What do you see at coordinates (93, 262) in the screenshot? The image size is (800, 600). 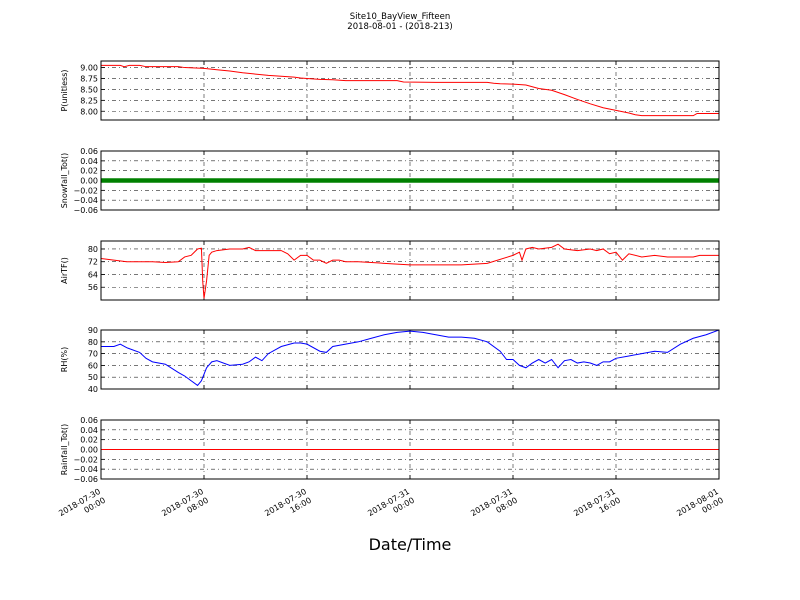 I see `panel-2-ytick-label-2: 72` at bounding box center [93, 262].